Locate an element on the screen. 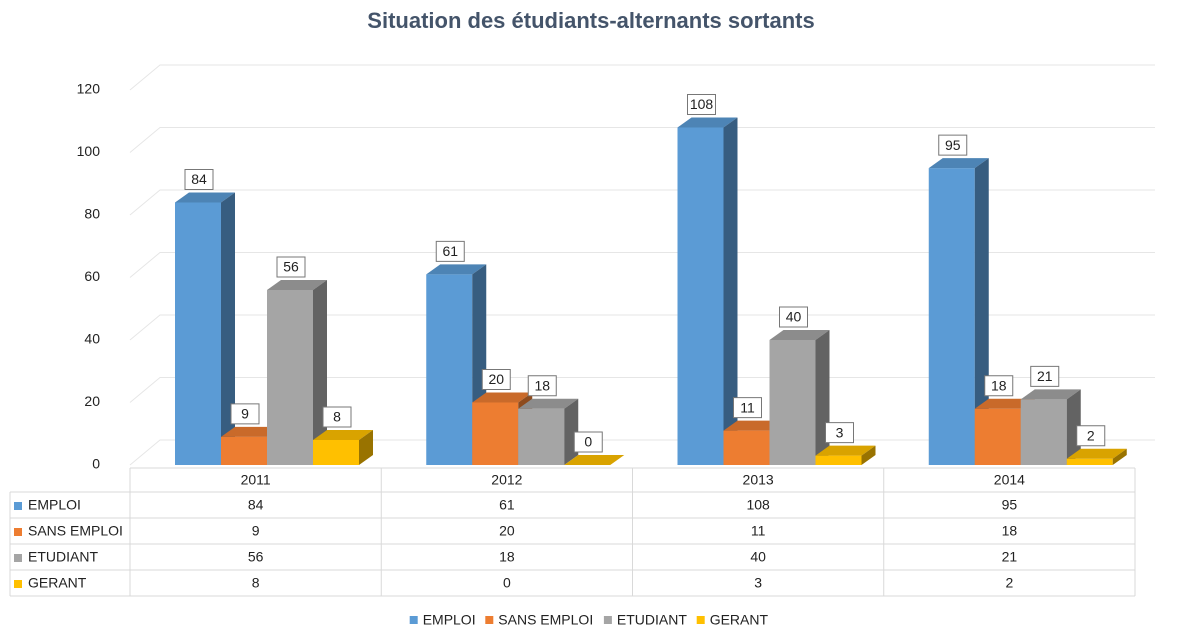 This screenshot has height=631, width=1183. data-label: 56 is located at coordinates (291, 267).